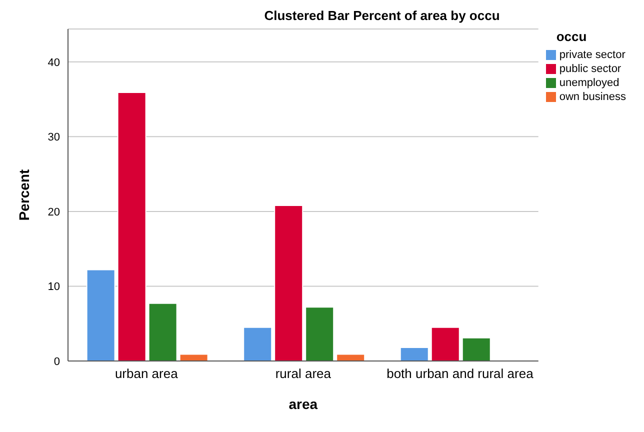 Image resolution: width=644 pixels, height=432 pixels. I want to click on legend-label: private sector, so click(592, 55).